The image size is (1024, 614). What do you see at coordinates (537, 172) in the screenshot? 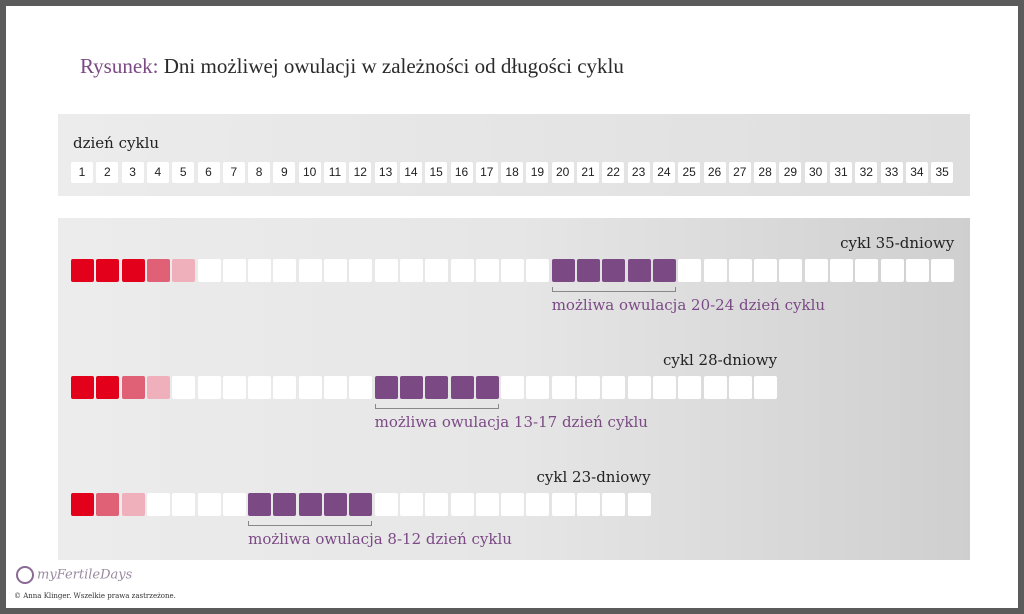
I see `day-cell: 19` at bounding box center [537, 172].